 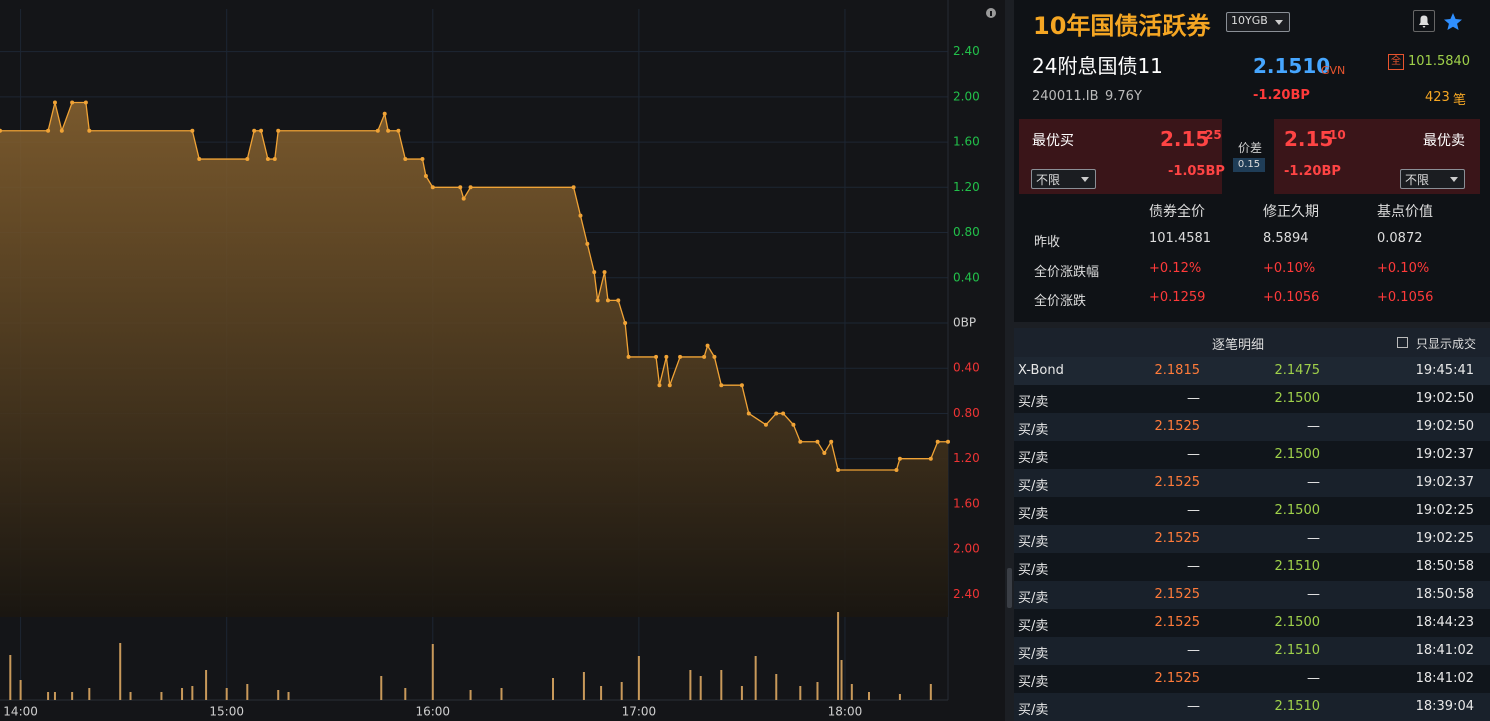 What do you see at coordinates (1252, 483) in the screenshot?
I see `trade-row: 买/卖 2.1525 — 19:02:37` at bounding box center [1252, 483].